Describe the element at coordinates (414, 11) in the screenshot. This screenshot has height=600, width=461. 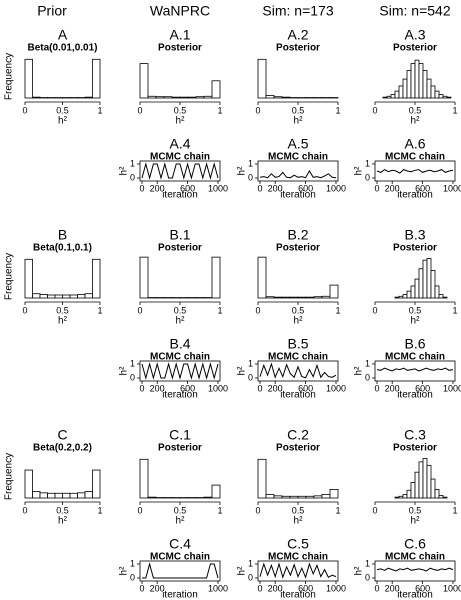
I see `column-header: Sim: n=542` at that location.